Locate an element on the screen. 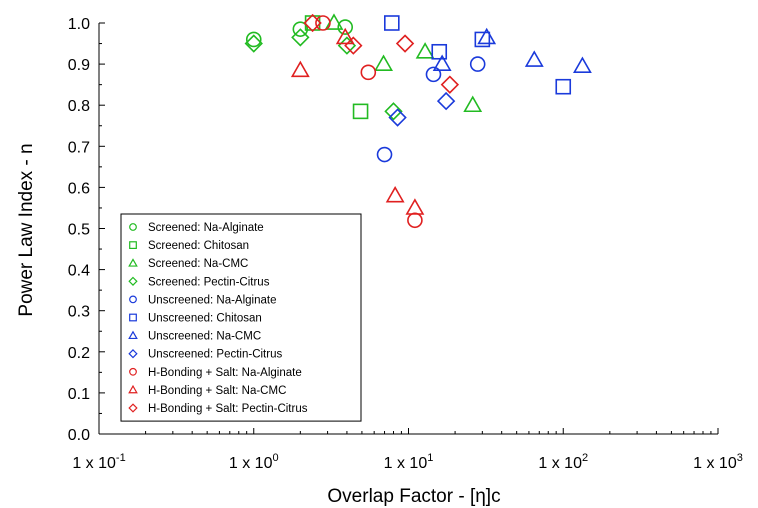 This screenshot has width=758, height=508. legend-label: Screened: Na-CMC is located at coordinates (198, 264).